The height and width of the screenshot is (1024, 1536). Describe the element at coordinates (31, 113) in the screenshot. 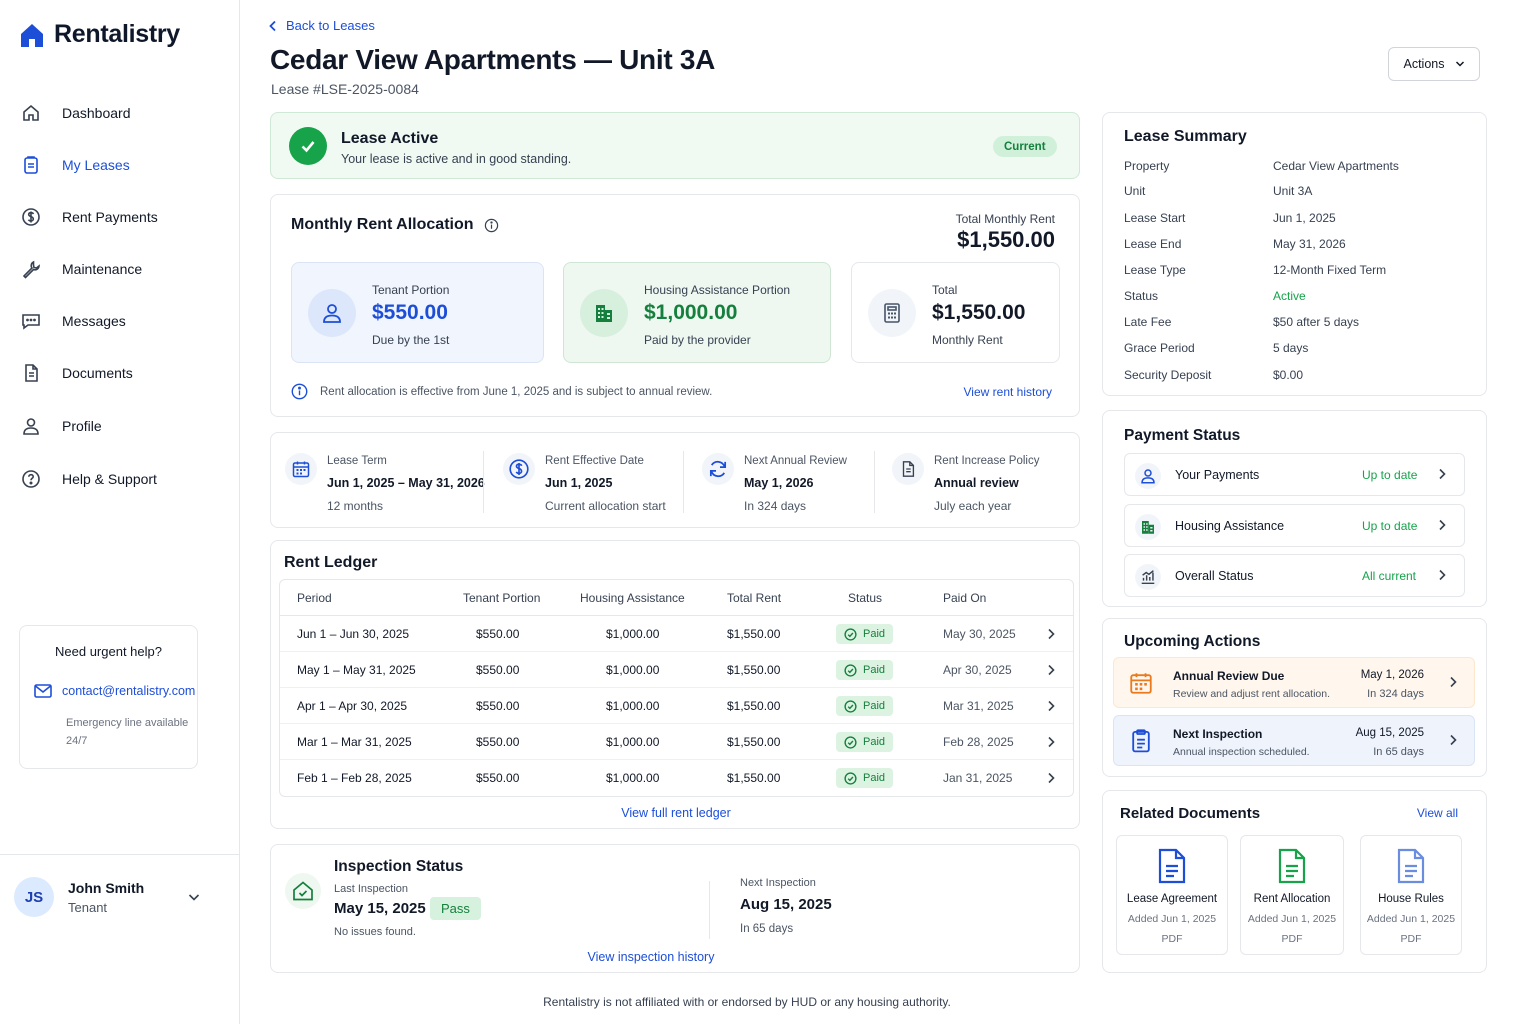

I see `home-icon` at that location.